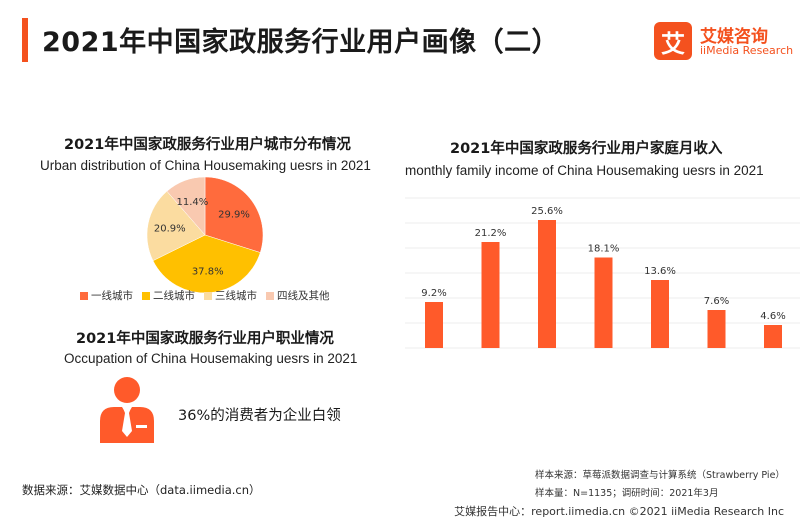  I want to click on pie-slice-label-2: 37.8%, so click(208, 271).